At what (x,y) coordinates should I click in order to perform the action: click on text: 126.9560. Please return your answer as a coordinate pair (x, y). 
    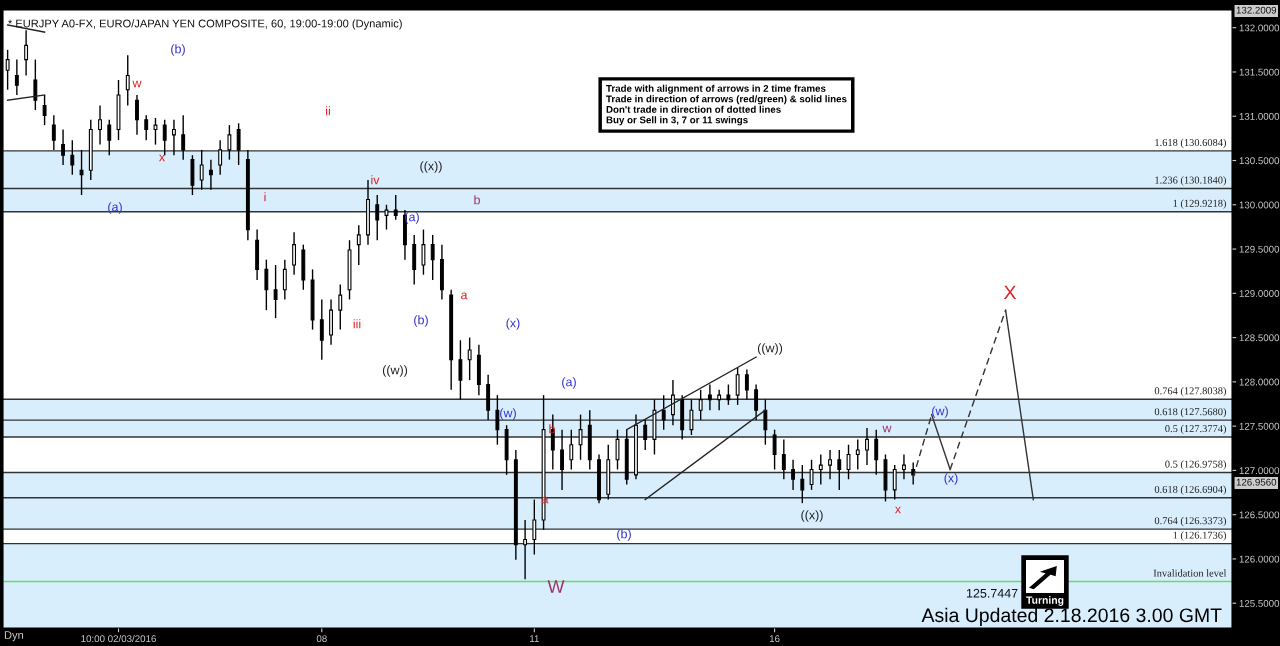
    Looking at the image, I should click on (1256, 482).